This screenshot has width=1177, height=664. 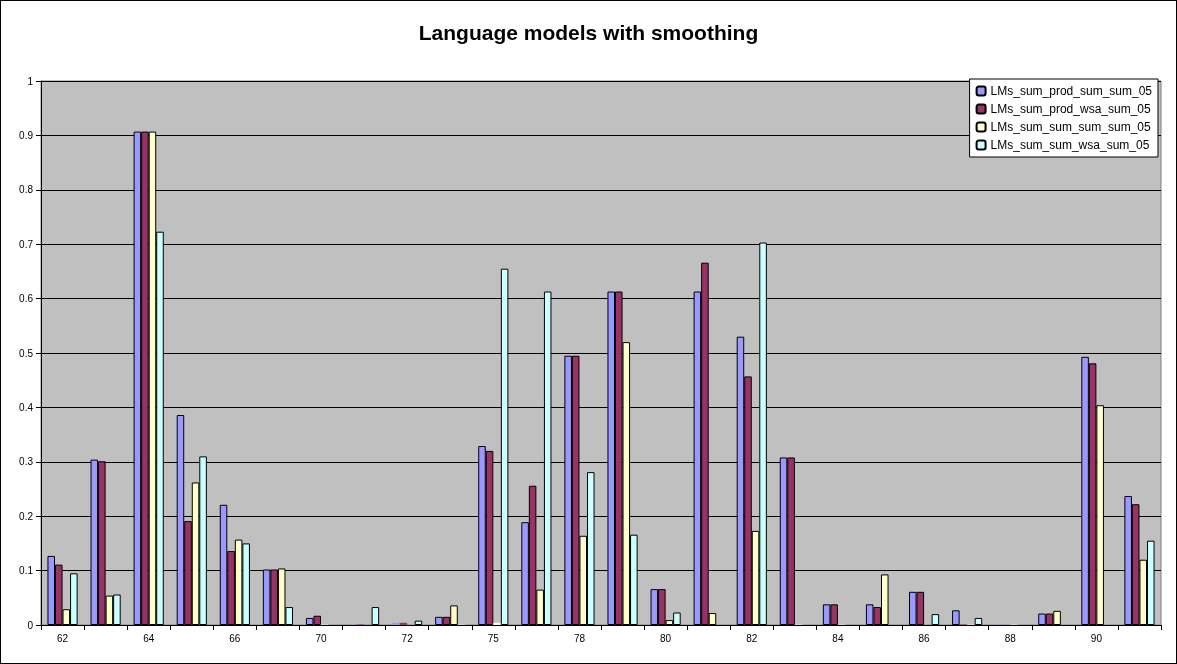 I want to click on x-tick-label: 66, so click(x=235, y=638).